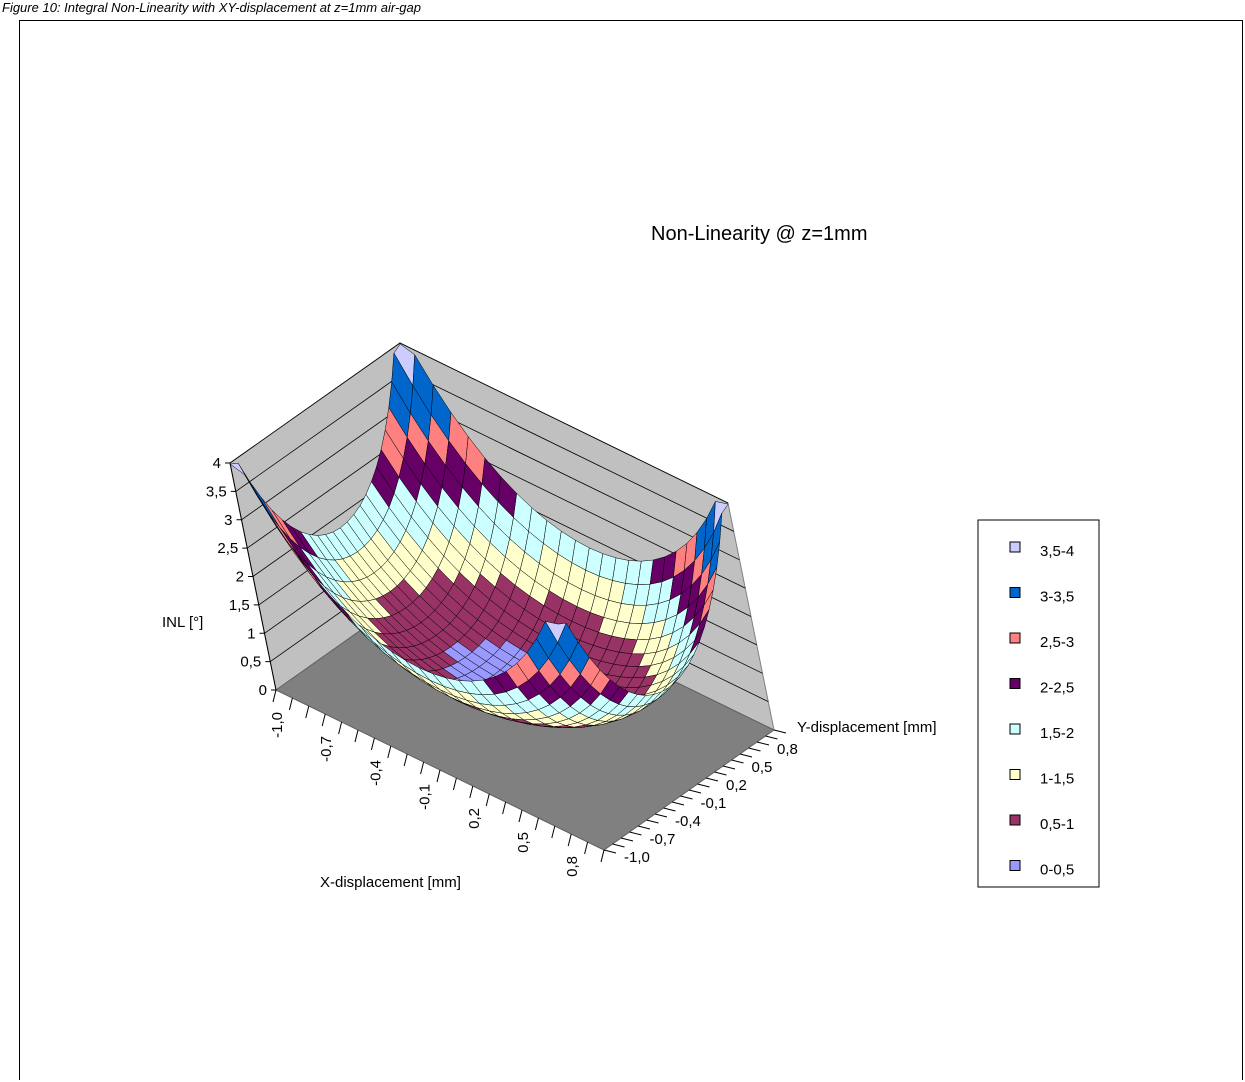  What do you see at coordinates (277, 725) in the screenshot?
I see `x-tick-label: -1,0` at bounding box center [277, 725].